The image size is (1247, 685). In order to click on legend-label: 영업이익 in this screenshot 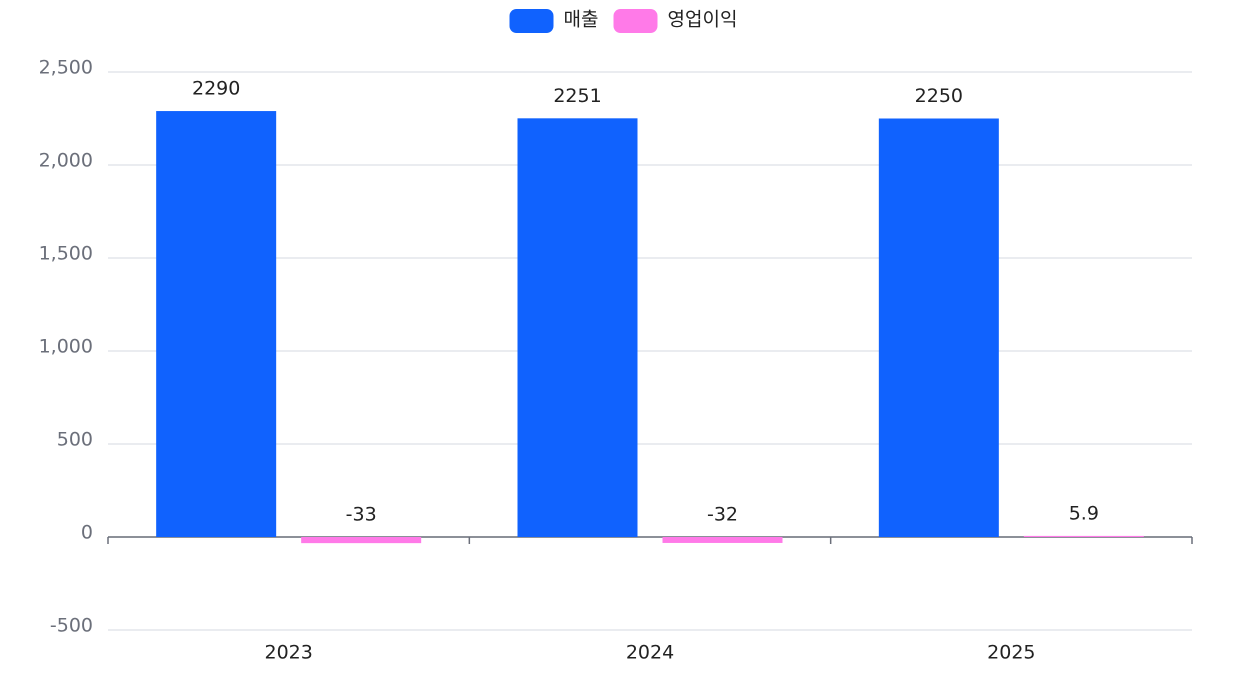, I will do `click(703, 20)`.